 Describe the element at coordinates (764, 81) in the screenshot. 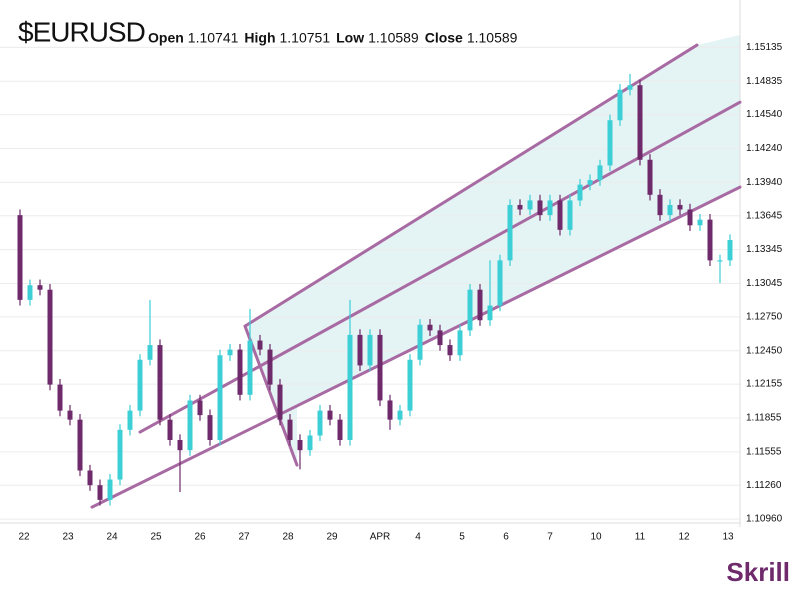

I see `y-tick-label: 1.14835` at that location.